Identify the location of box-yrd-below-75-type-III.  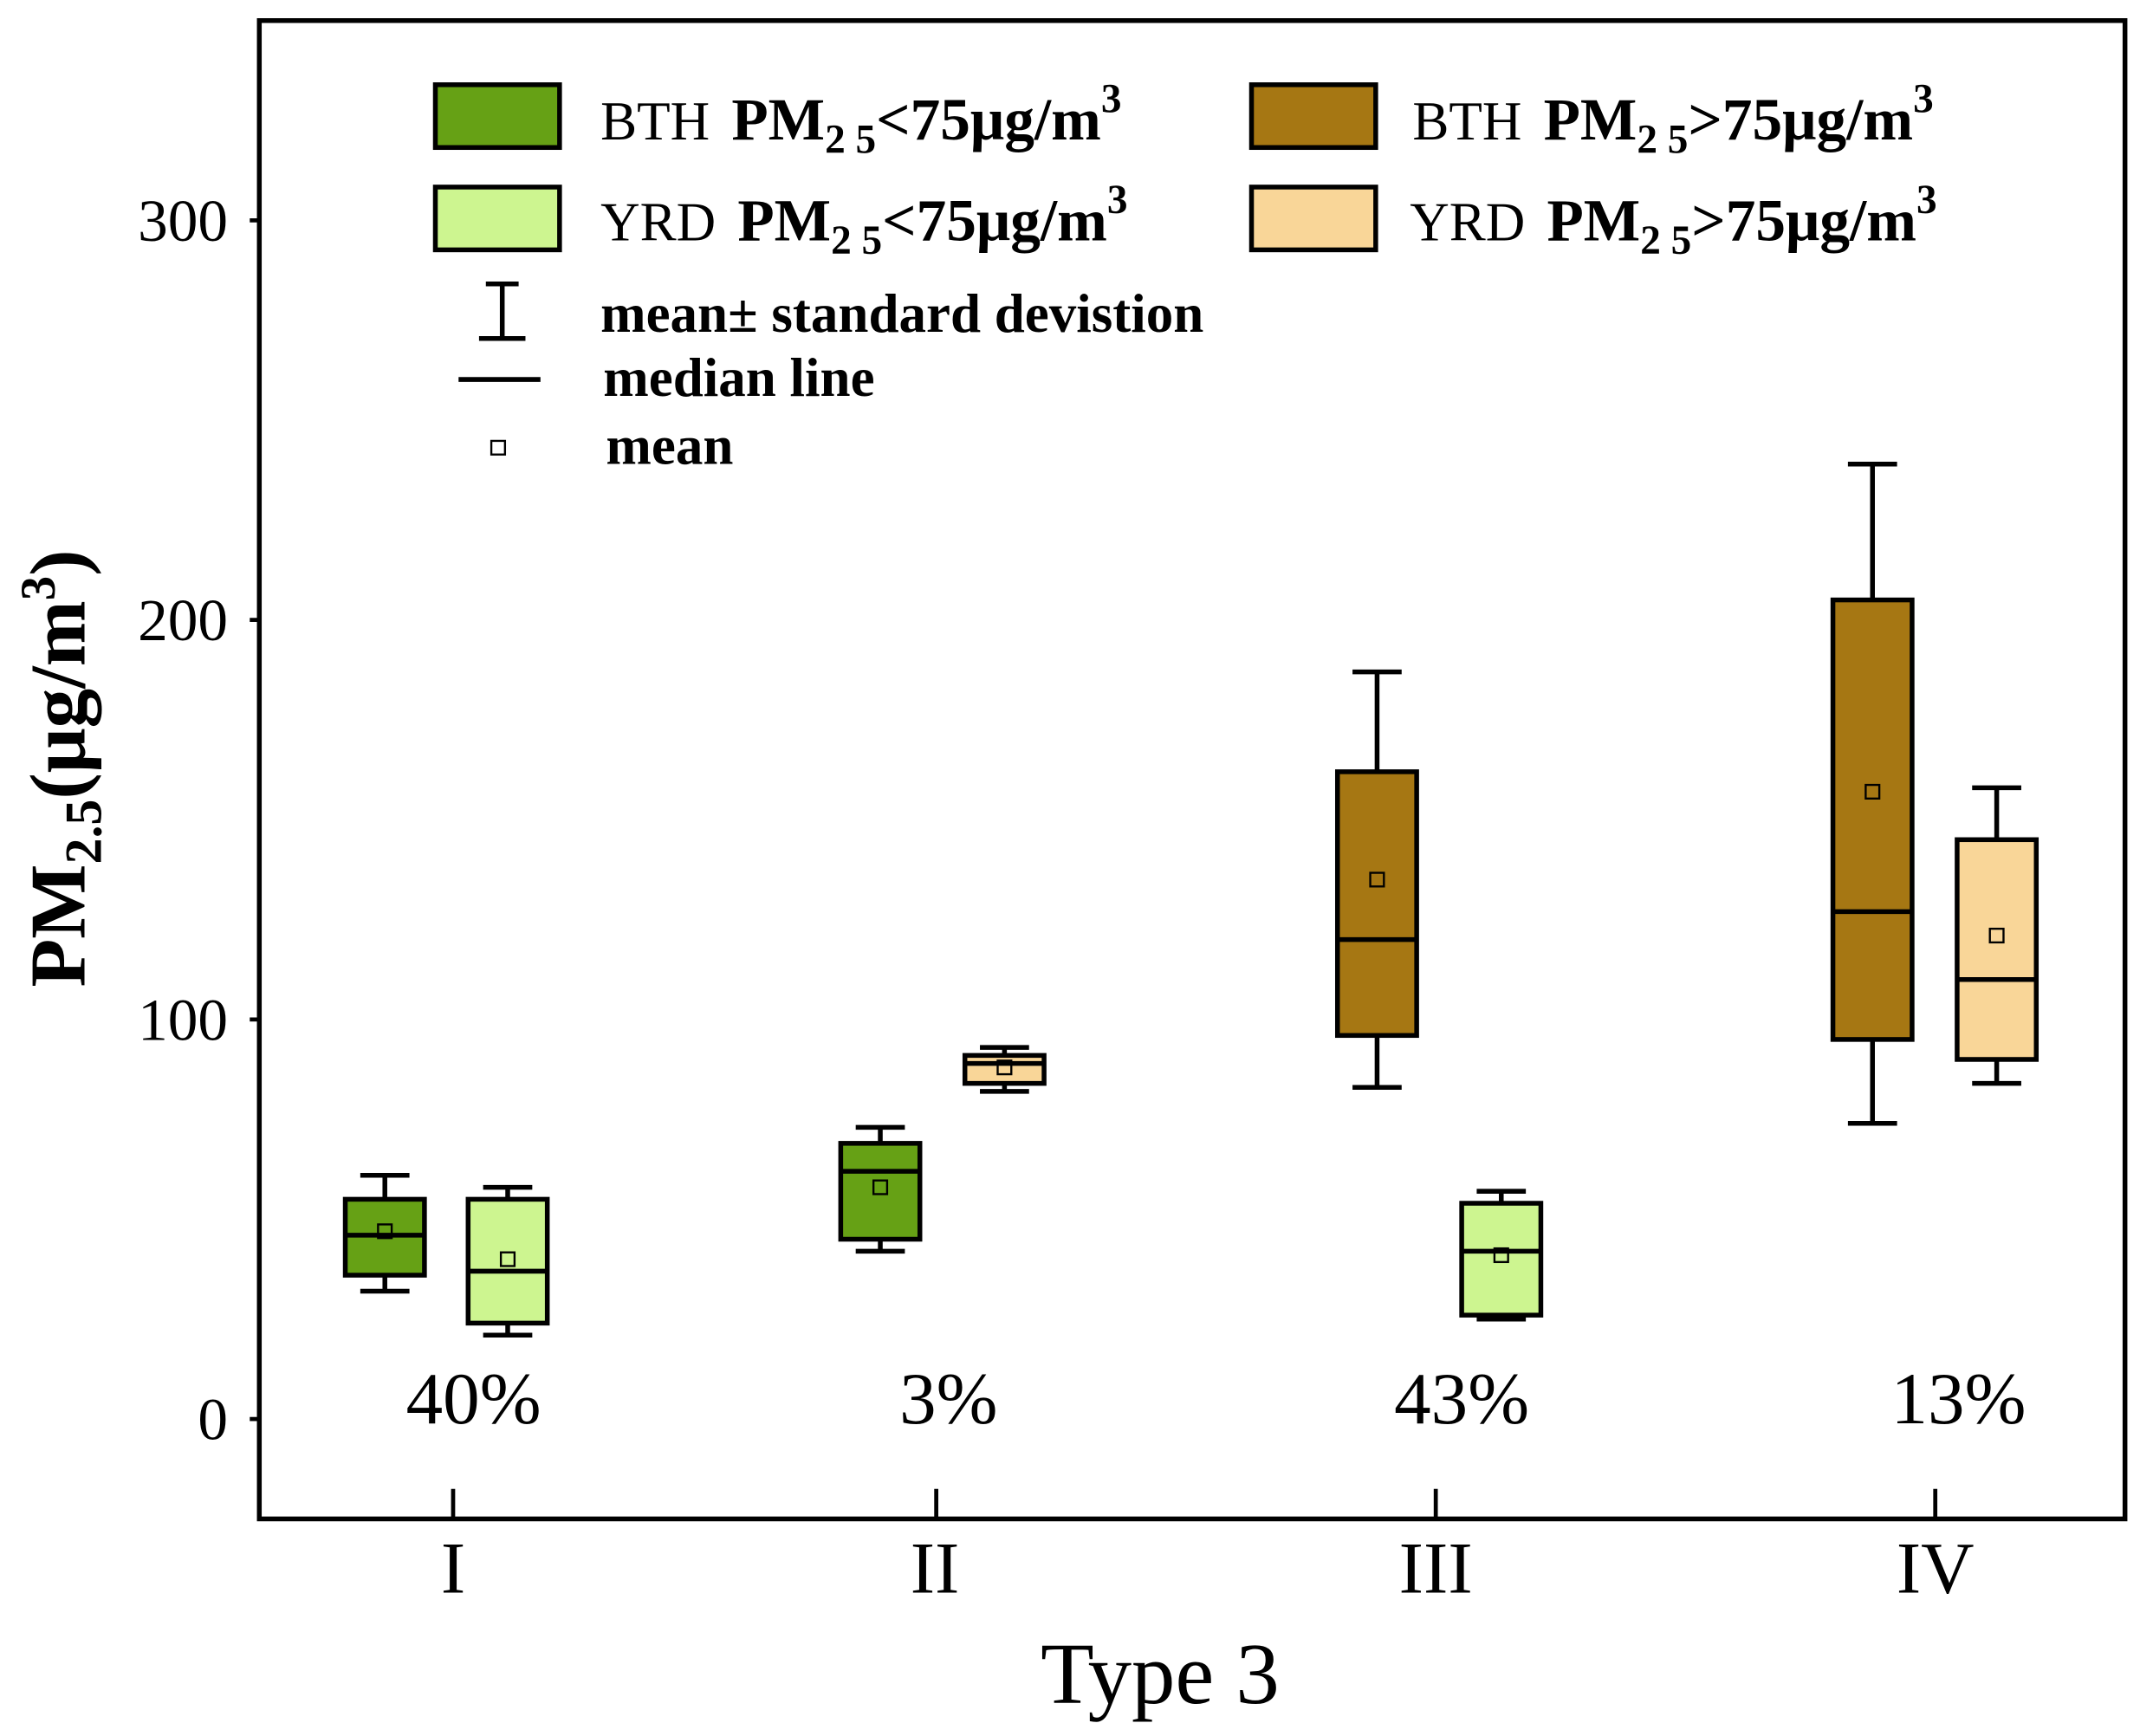
(1501, 1255).